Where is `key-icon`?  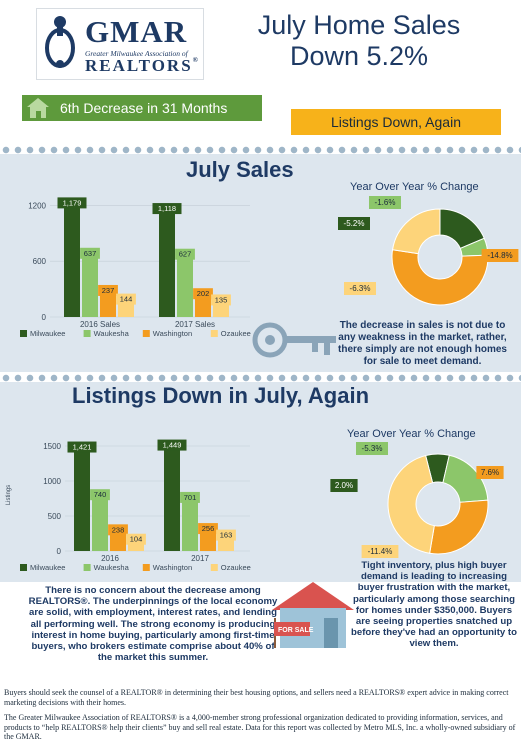 key-icon is located at coordinates (294, 340).